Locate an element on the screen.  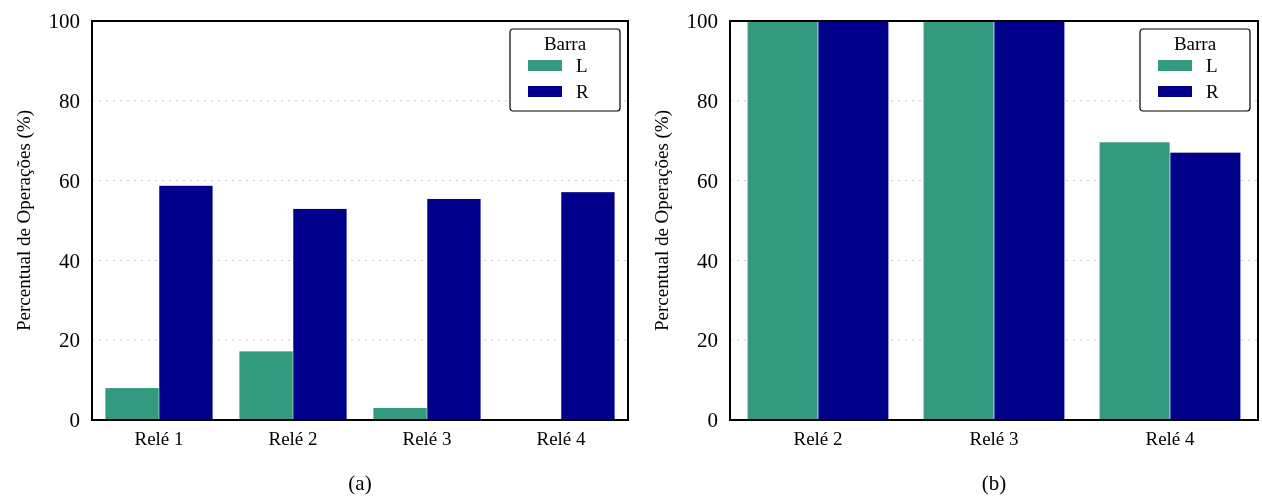
text: (b) is located at coordinates (994, 483).